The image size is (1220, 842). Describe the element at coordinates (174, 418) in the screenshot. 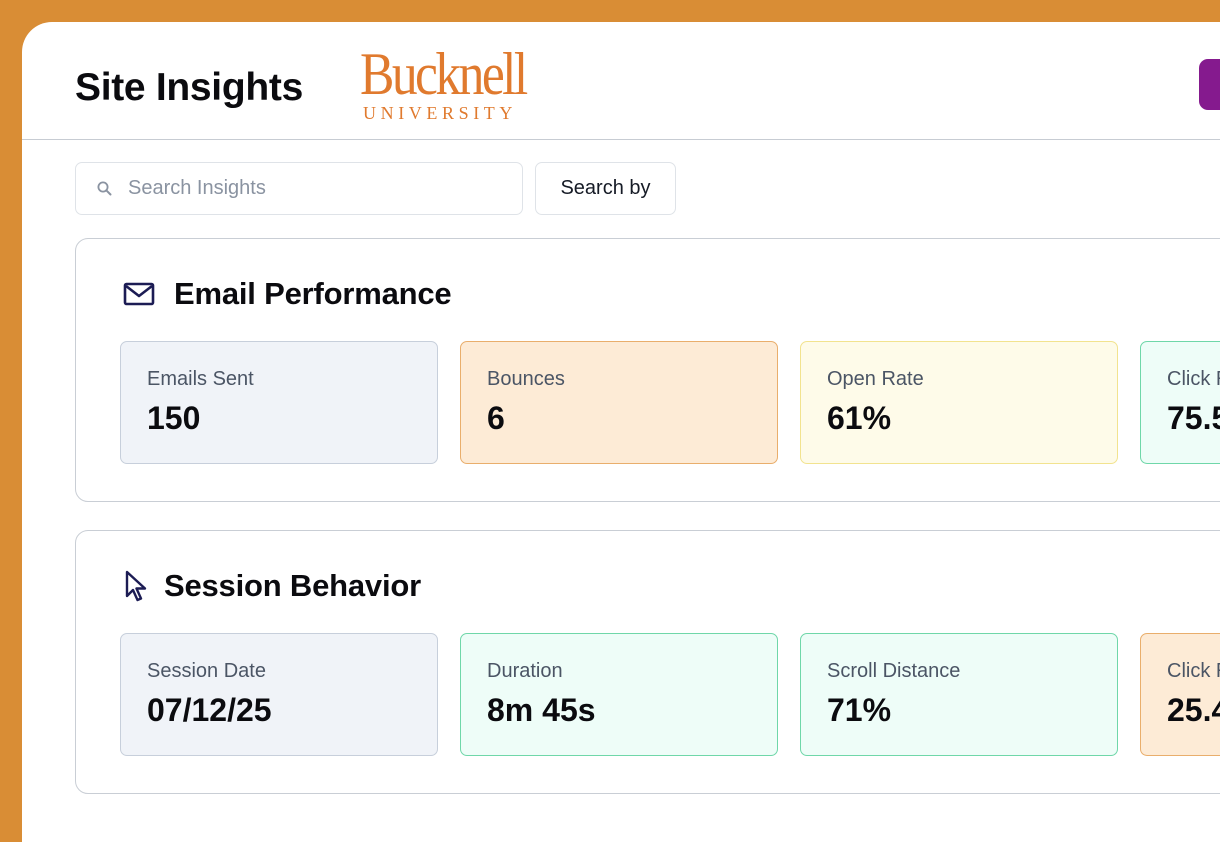

I see `metric-value: 150` at that location.